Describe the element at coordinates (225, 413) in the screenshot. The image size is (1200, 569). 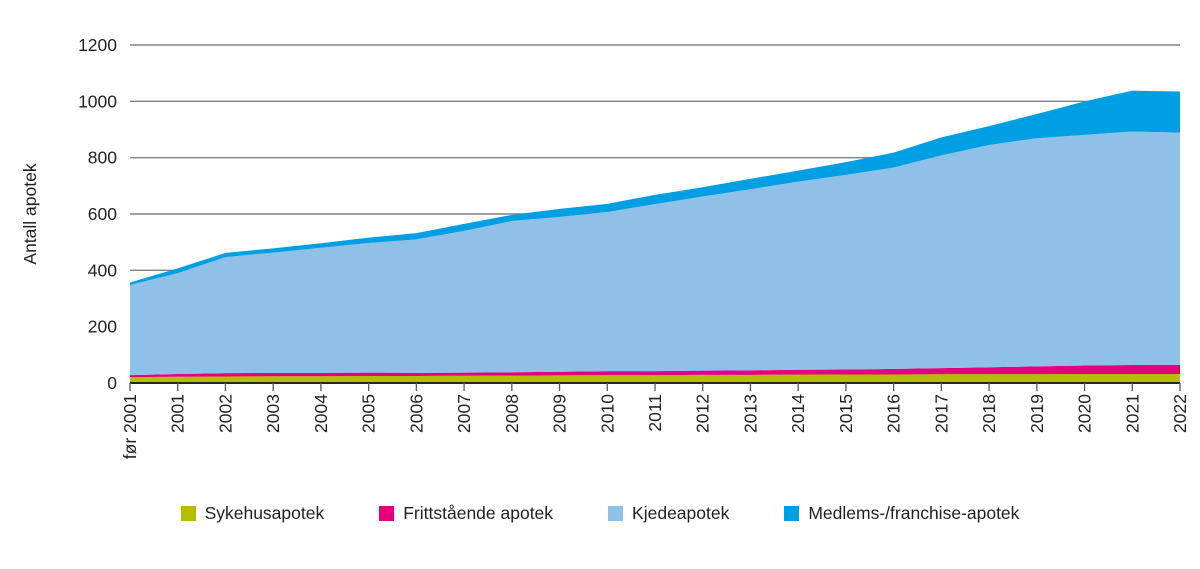
I see `x-tick-label: 2002` at that location.